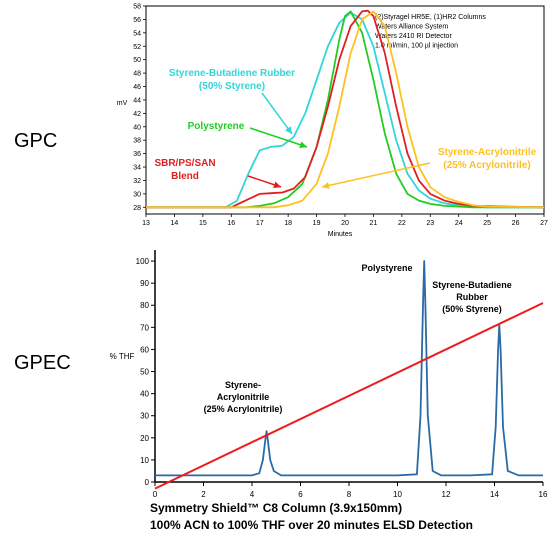  I want to click on gpc-y-tick-label: 30, so click(137, 194).